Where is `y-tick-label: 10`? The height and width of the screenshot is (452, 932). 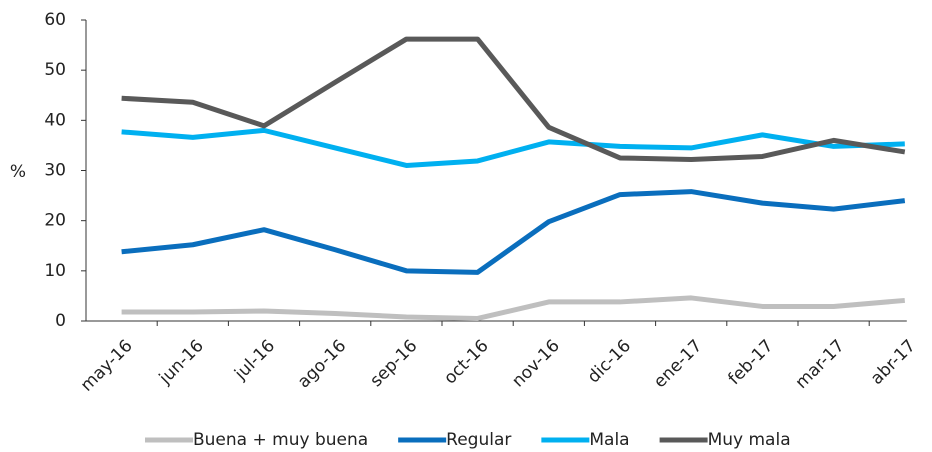 y-tick-label: 10 is located at coordinates (55, 271).